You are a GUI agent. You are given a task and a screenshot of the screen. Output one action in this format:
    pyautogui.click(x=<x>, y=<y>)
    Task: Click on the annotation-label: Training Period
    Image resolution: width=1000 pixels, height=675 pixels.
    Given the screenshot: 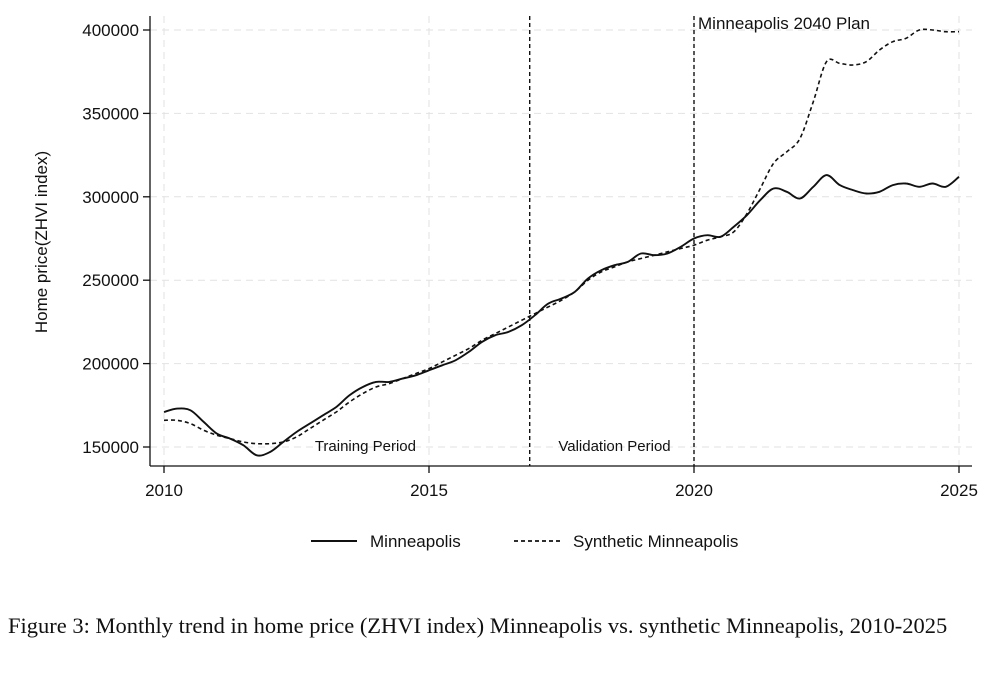 What is the action you would take?
    pyautogui.click(x=365, y=446)
    